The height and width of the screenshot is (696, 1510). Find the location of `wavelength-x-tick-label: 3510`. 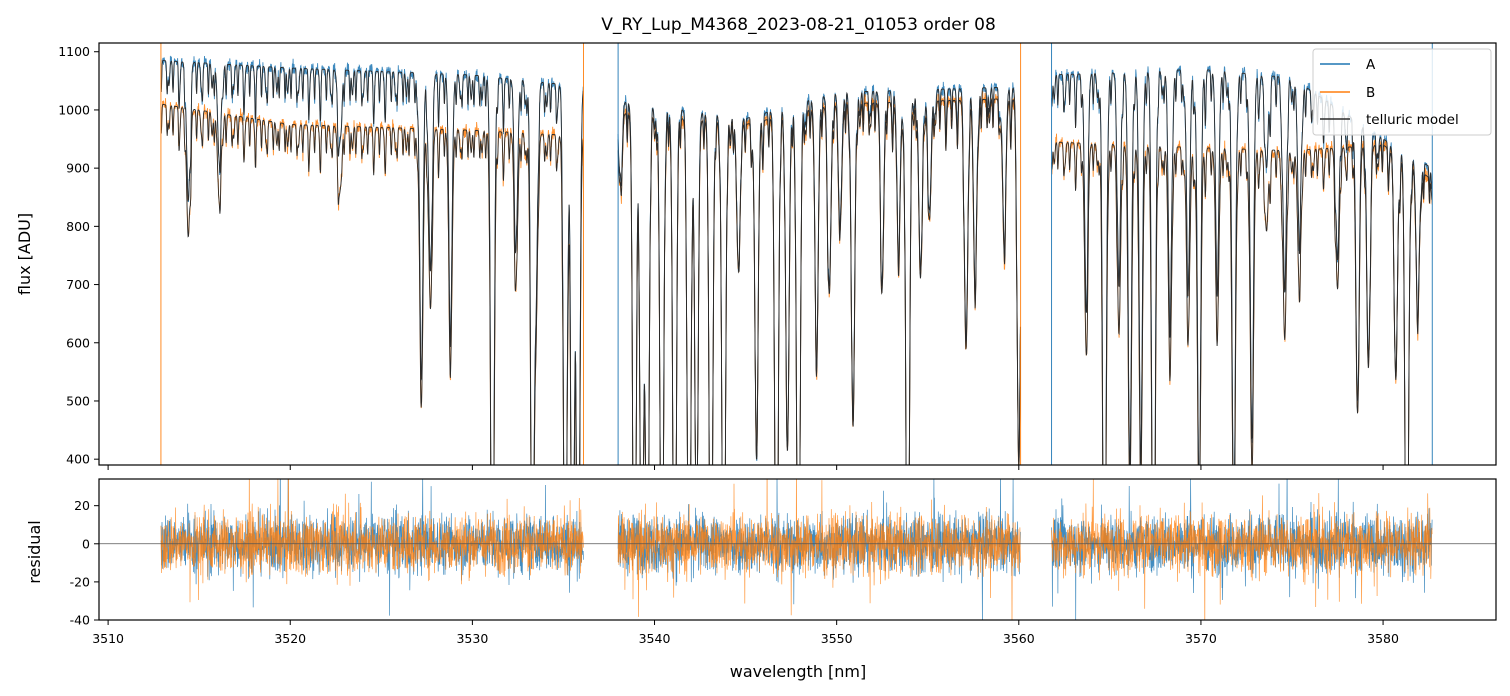

wavelength-x-tick-label: 3510 is located at coordinates (108, 638).